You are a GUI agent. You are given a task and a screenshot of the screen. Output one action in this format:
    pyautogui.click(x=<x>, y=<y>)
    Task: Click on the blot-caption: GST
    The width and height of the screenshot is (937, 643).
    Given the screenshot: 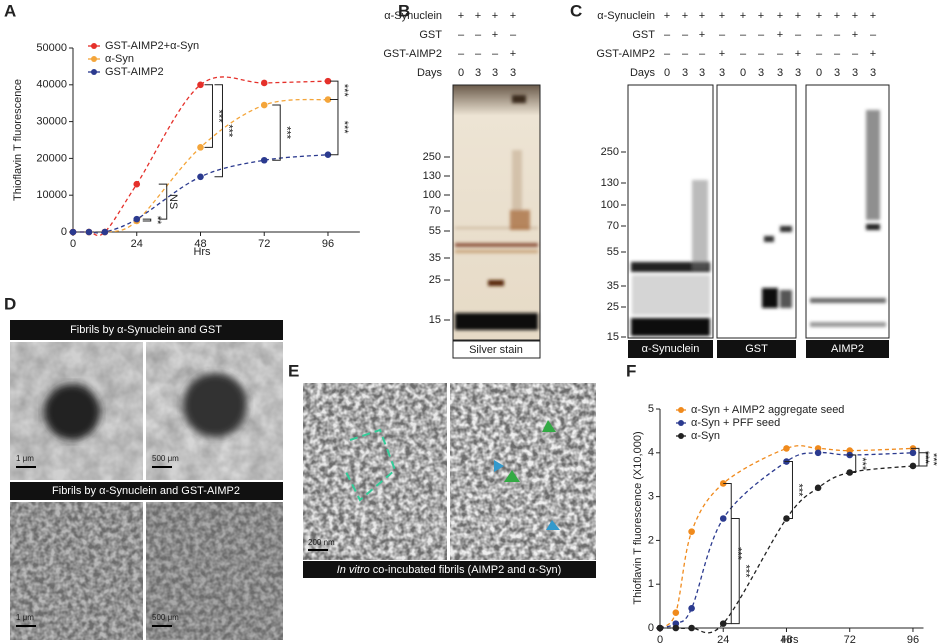 What is the action you would take?
    pyautogui.click(x=756, y=349)
    